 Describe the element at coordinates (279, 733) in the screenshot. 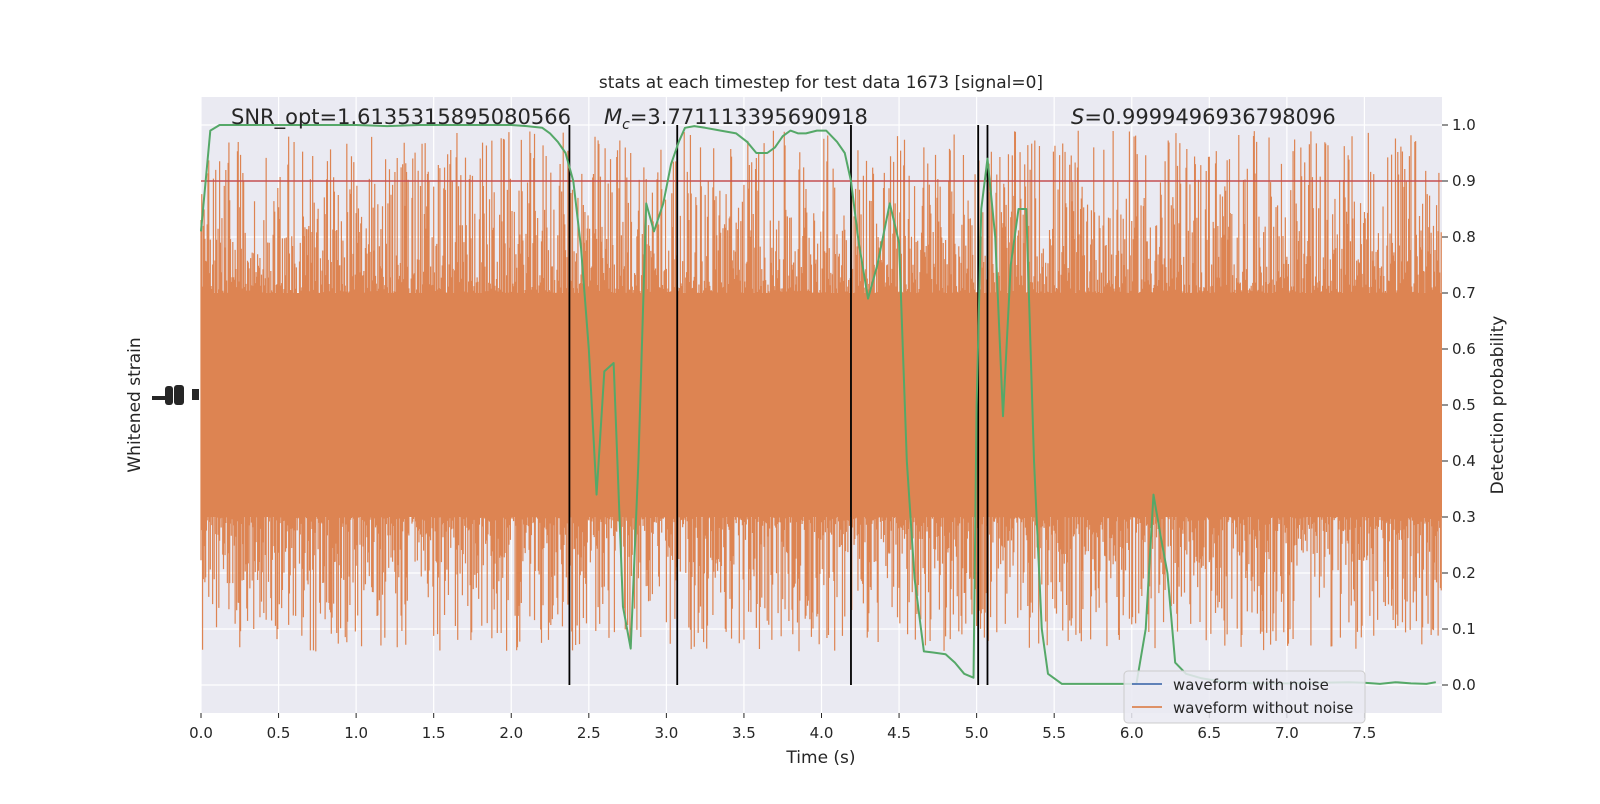

I see `x-tick-label-1: 0.5` at that location.